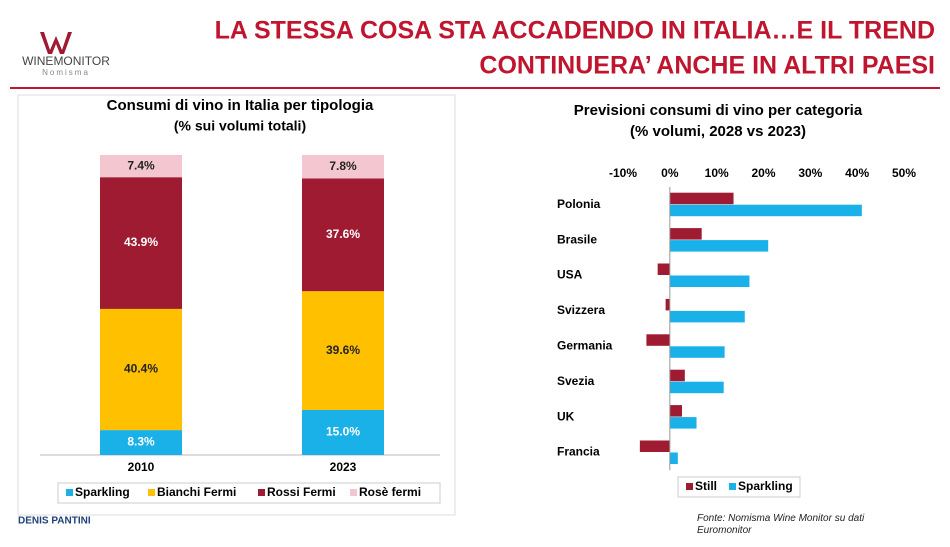  I want to click on legend-label: Still, so click(706, 486).